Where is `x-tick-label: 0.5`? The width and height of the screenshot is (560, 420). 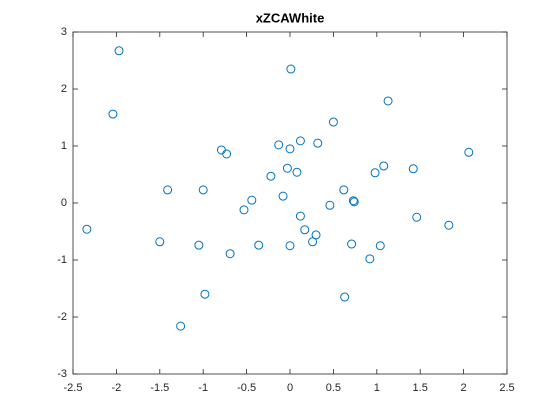 x-tick-label: 0.5 is located at coordinates (333, 388).